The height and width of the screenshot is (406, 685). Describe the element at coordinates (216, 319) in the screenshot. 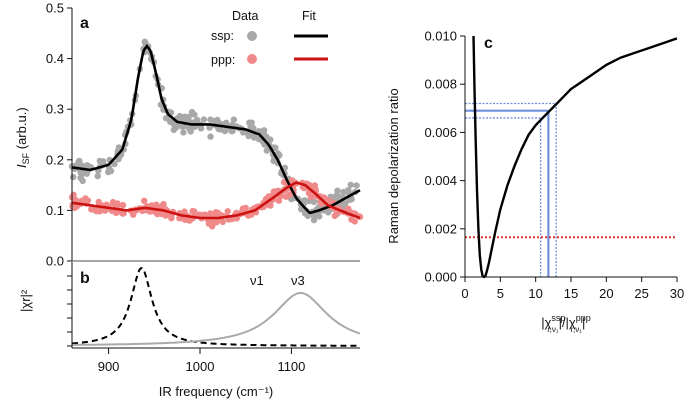

I see `nu3-mode-curve` at that location.